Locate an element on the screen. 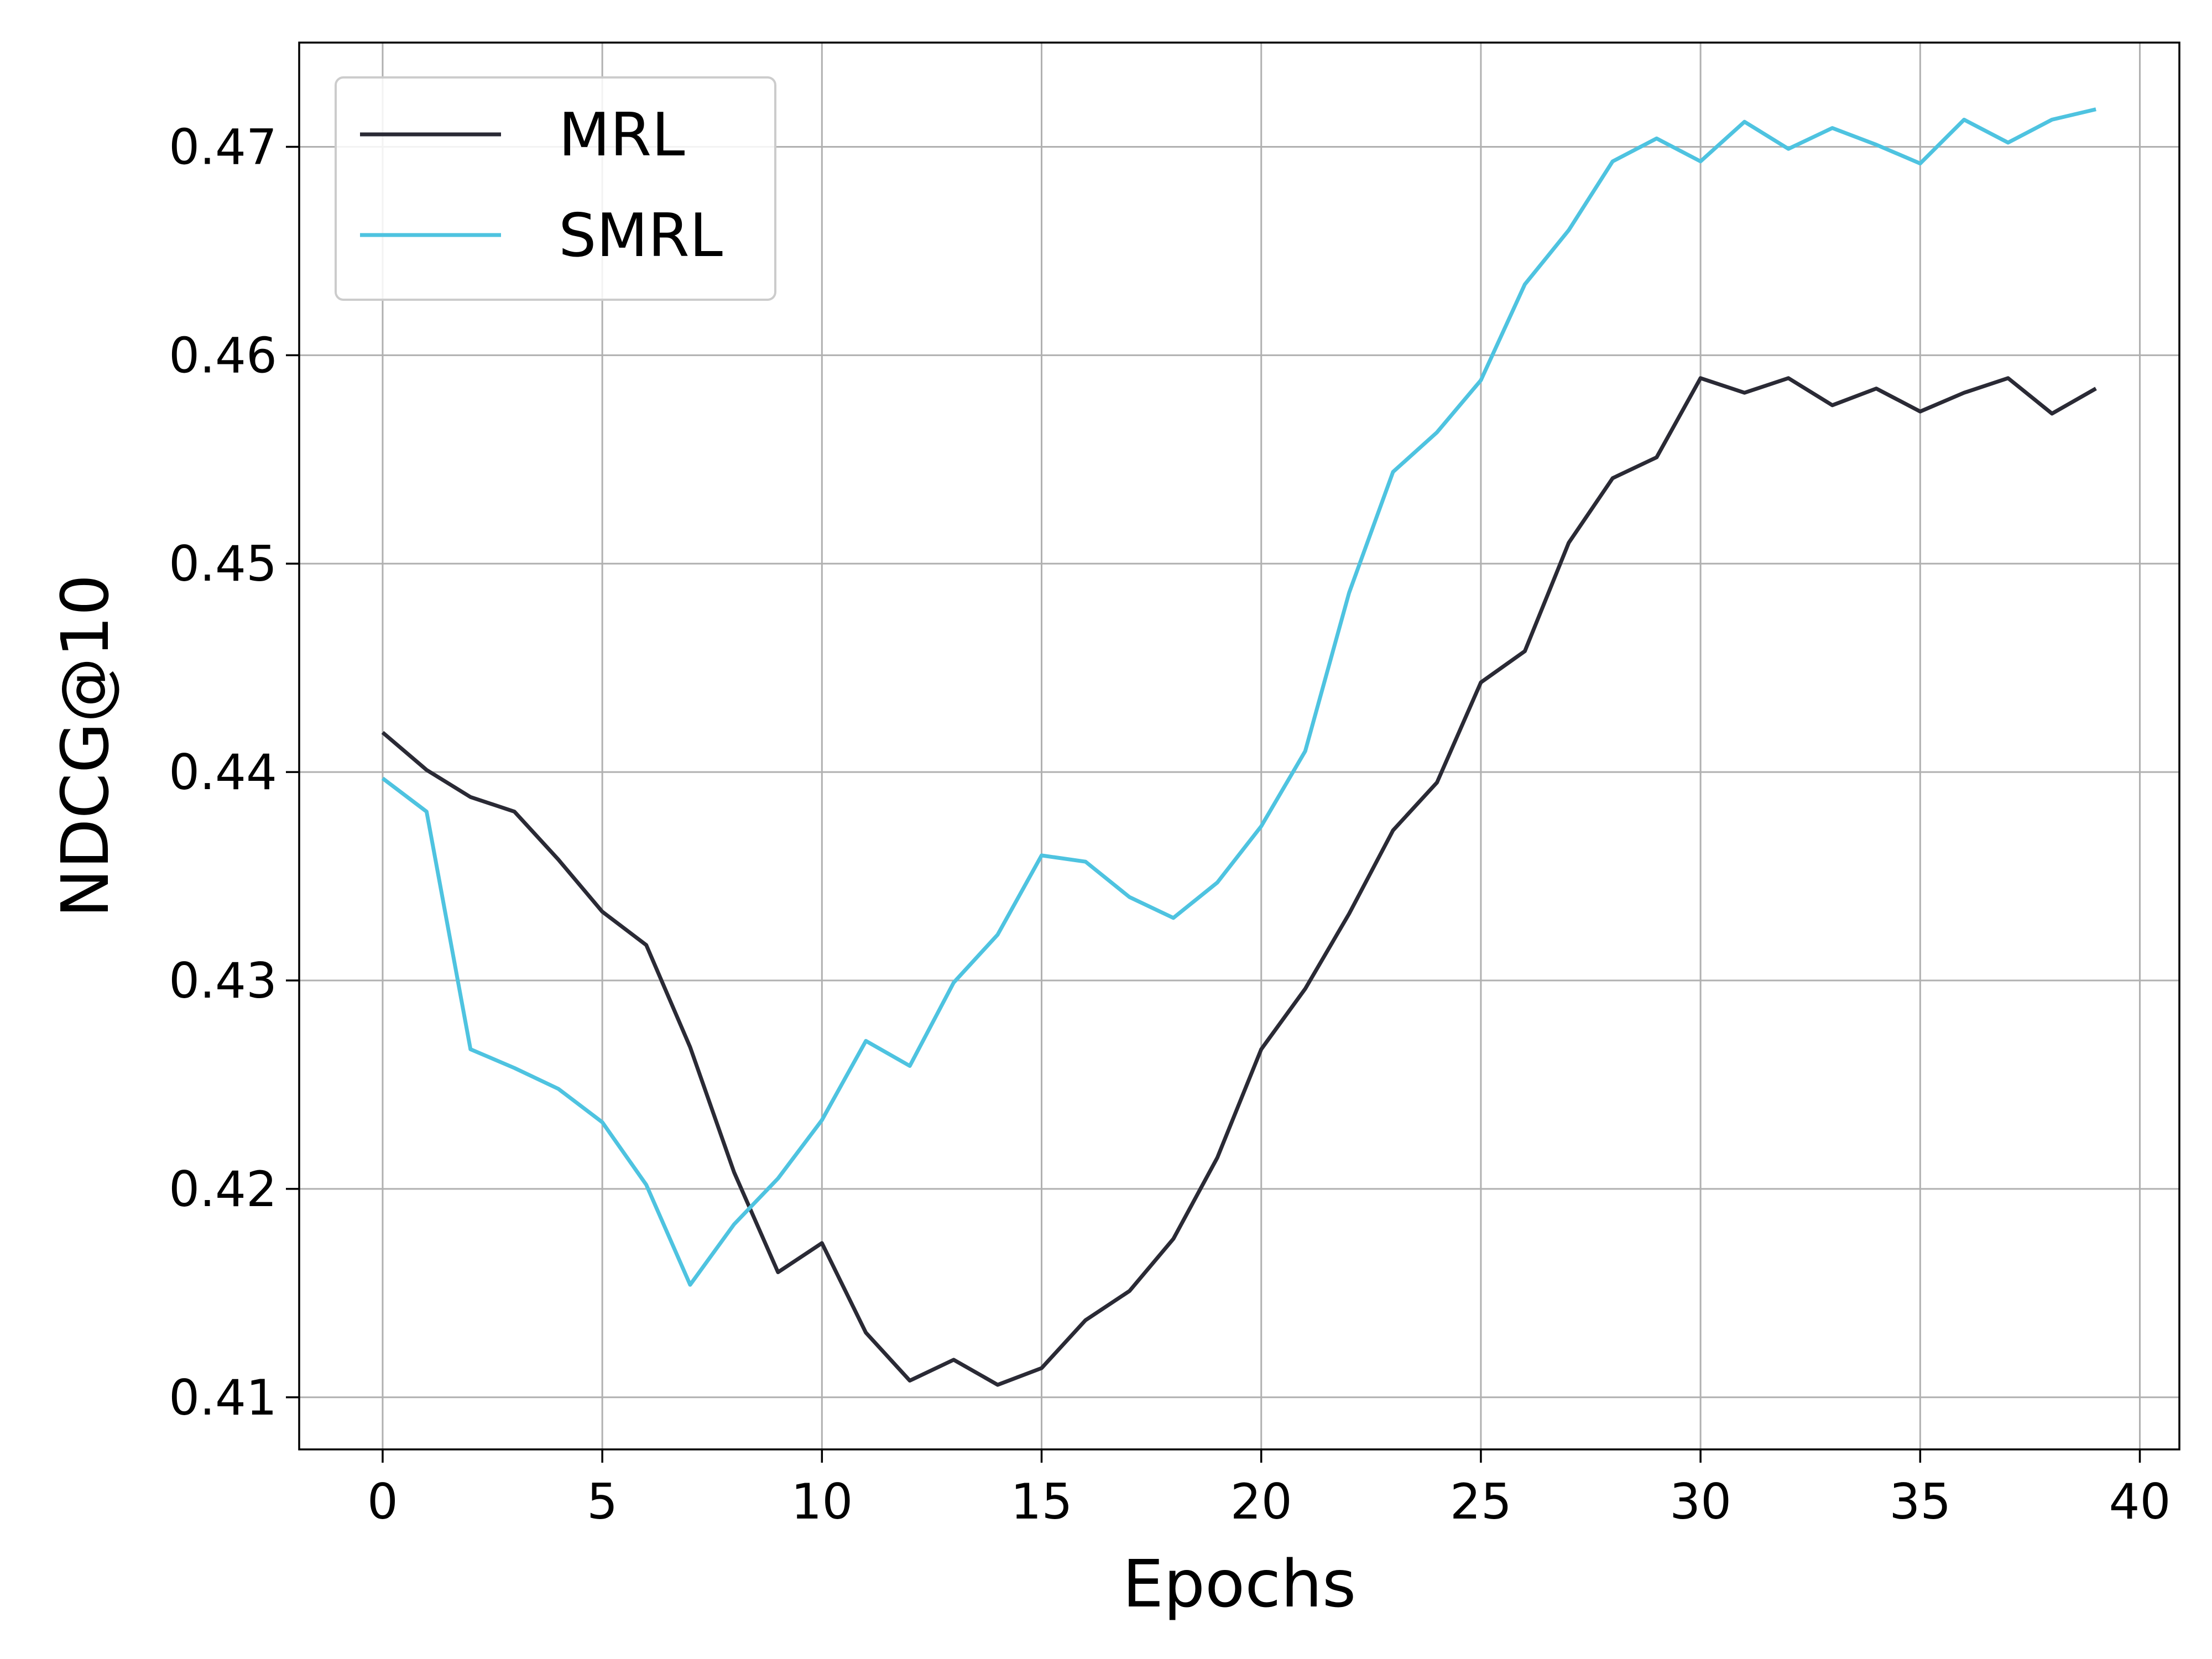 The height and width of the screenshot is (1659, 2212). y-tick-label: 0.41 is located at coordinates (223, 1398).